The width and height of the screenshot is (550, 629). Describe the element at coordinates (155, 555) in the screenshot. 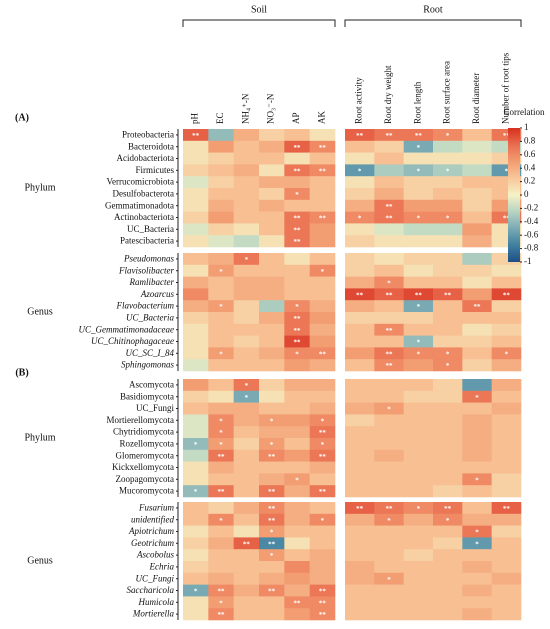

I see `row-label: Ascobolus` at that location.